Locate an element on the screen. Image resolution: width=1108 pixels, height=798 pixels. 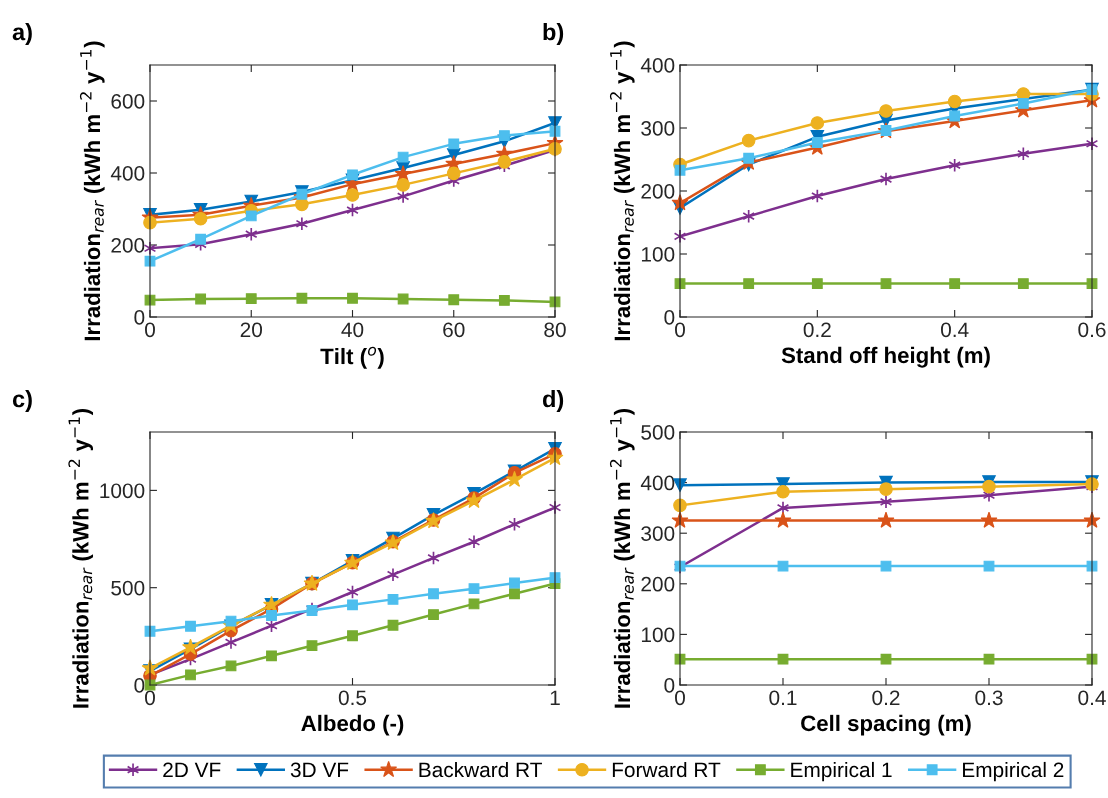
legend-label: 2D VF is located at coordinates (192, 770).